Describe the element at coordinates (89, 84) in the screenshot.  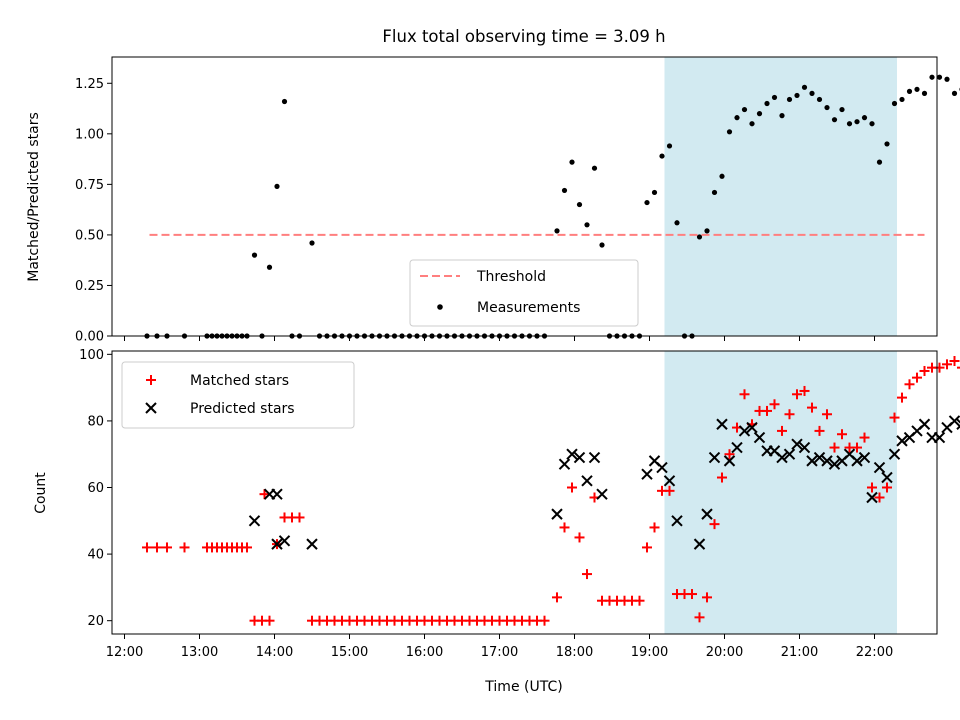
I see `top-y-tick-label: 1.25` at that location.